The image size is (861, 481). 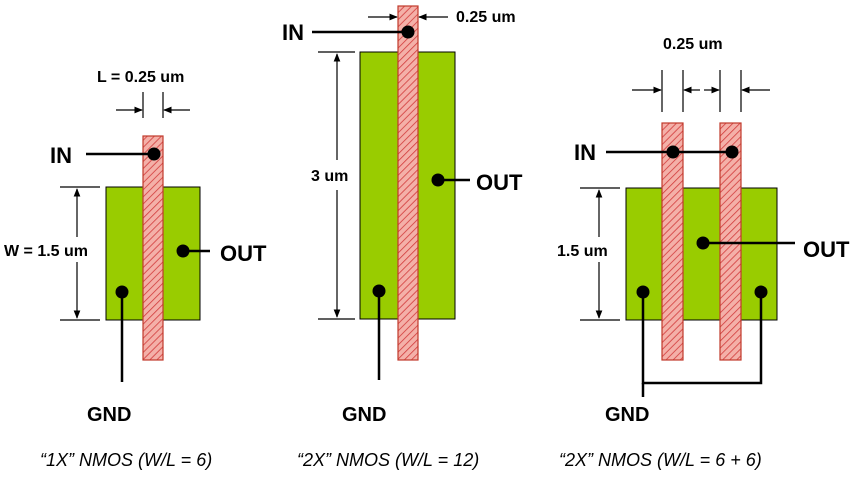 I want to click on caption-1x: “1X” NMOS (W/L = 6), so click(x=126, y=460).